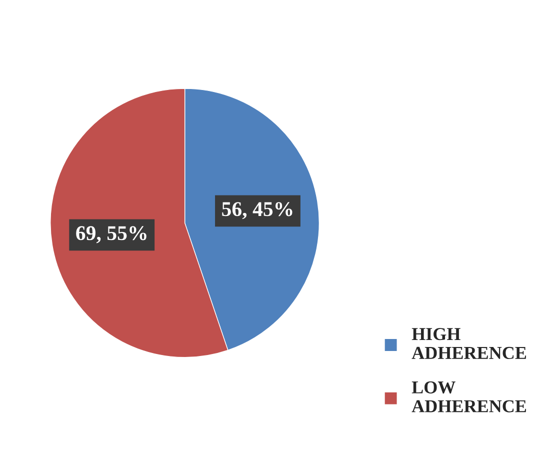 The width and height of the screenshot is (560, 455). Describe the element at coordinates (111, 235) in the screenshot. I see `data-label: 69, 55%` at that location.